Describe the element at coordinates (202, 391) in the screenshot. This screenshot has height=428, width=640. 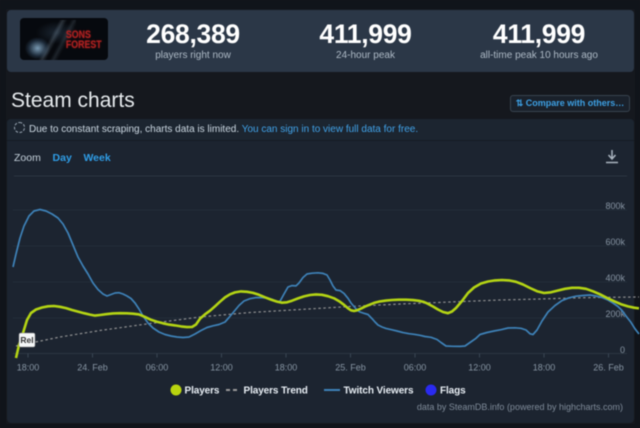
I see `svg-text: Players` at that location.